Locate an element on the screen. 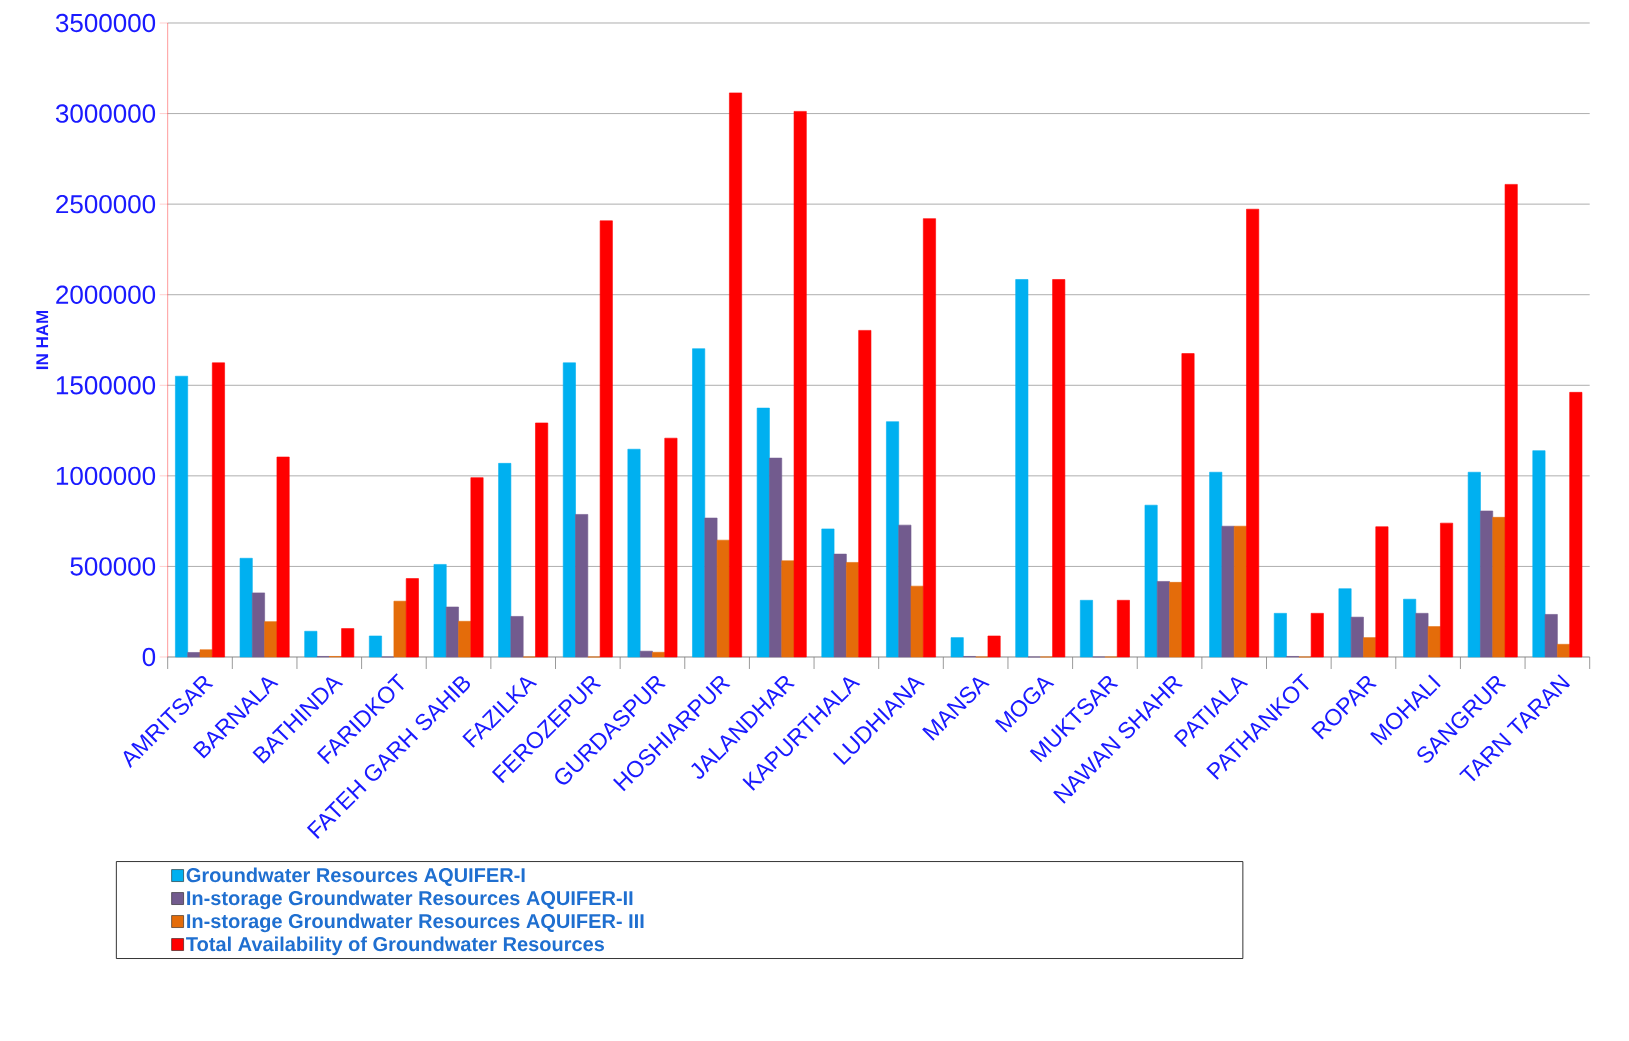  legend-label: Total Availability of Groundwater Resources is located at coordinates (395, 946).